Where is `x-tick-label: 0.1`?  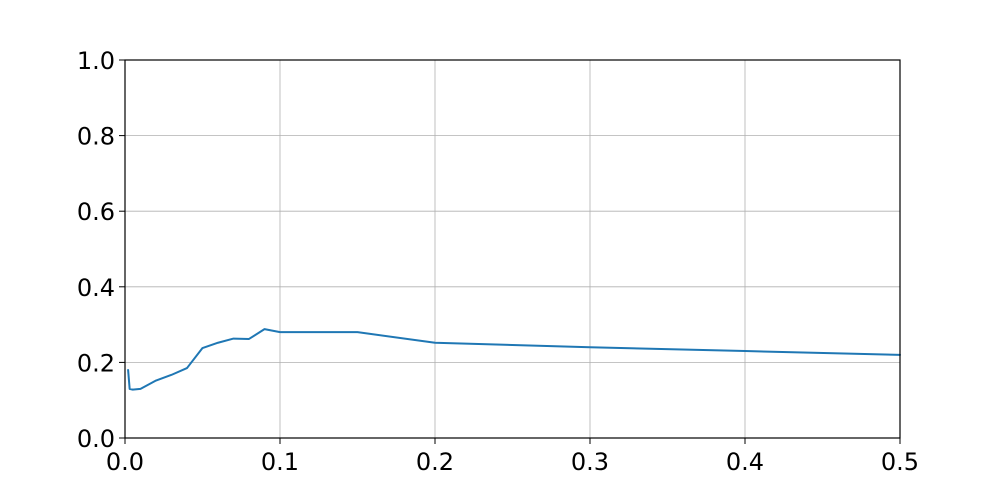
x-tick-label: 0.1 is located at coordinates (280, 462).